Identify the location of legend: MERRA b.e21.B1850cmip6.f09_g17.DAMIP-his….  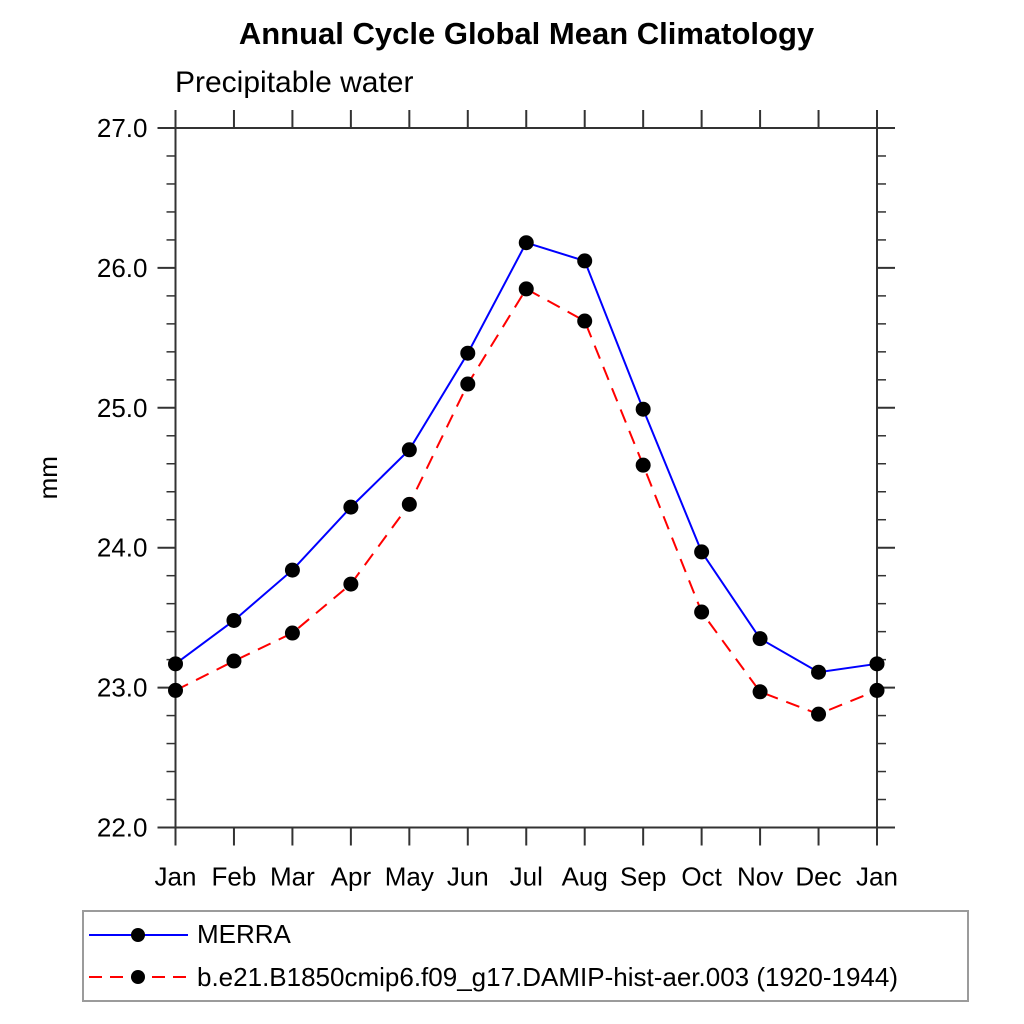
(525, 956).